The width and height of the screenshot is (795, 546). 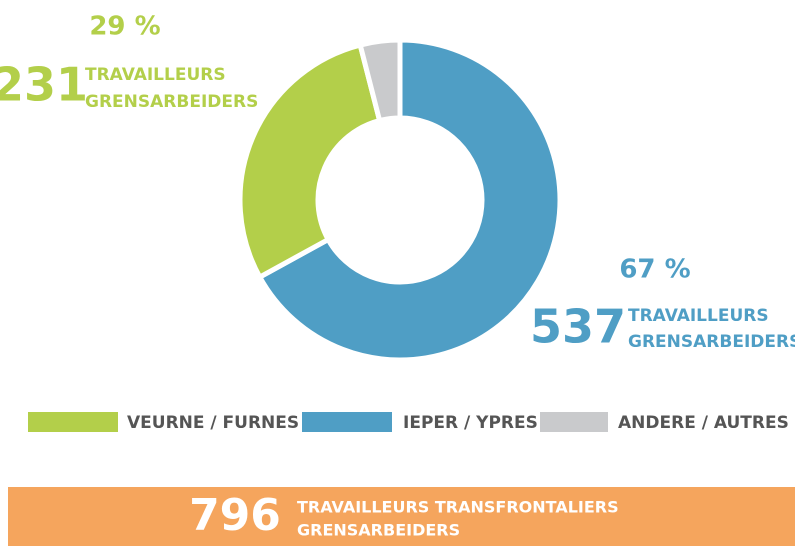 What do you see at coordinates (470, 423) in the screenshot?
I see `legend-label: IEPER / YPRES` at bounding box center [470, 423].